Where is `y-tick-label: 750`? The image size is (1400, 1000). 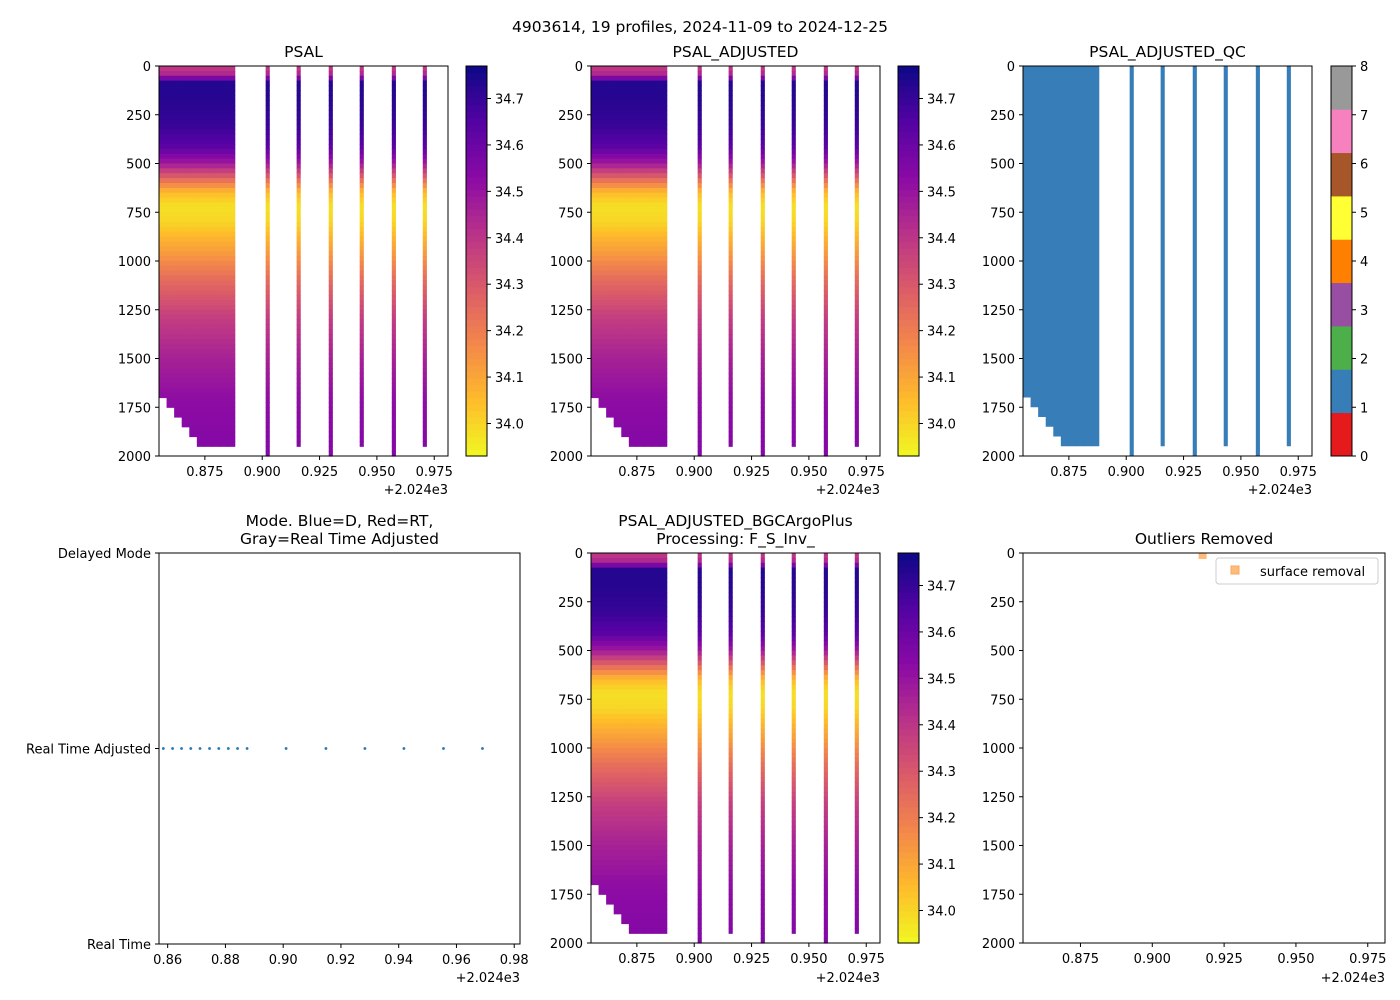 y-tick-label: 750 is located at coordinates (138, 213).